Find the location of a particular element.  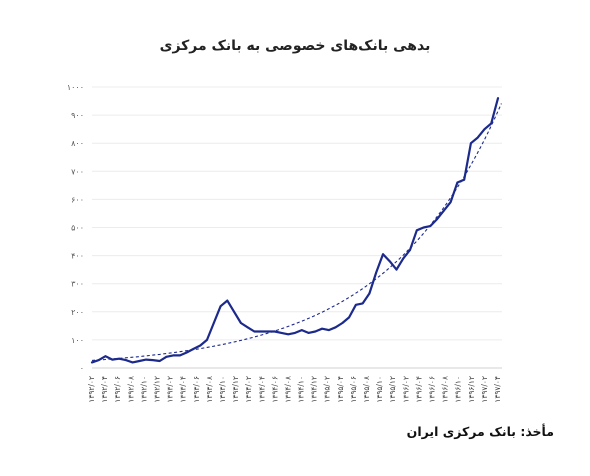

x-tick-label: ۱۳۹۵/۰۲ is located at coordinates (327, 389).